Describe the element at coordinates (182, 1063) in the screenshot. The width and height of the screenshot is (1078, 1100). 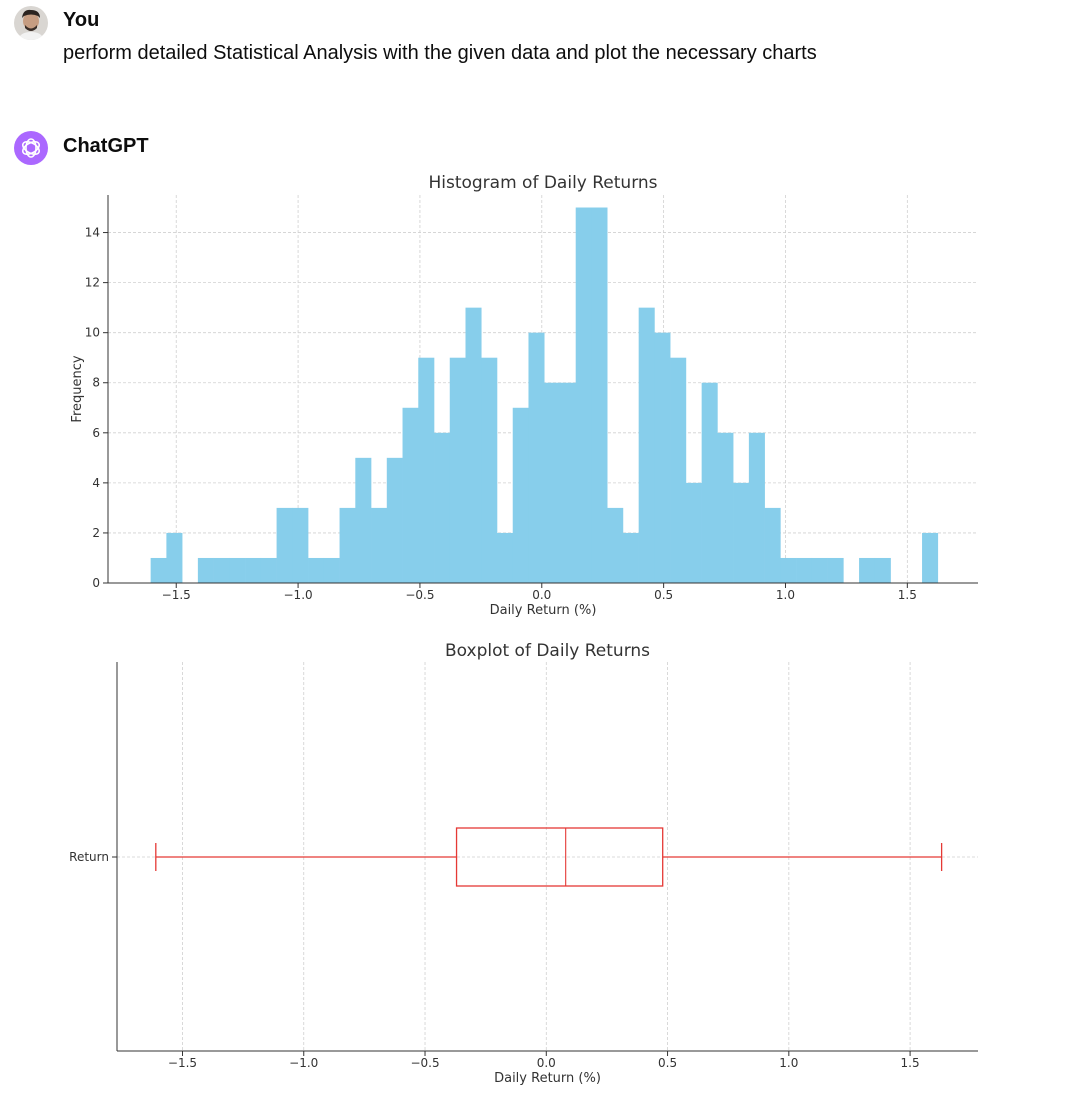
I see `boxplot-x-tick-label: −1.5` at that location.